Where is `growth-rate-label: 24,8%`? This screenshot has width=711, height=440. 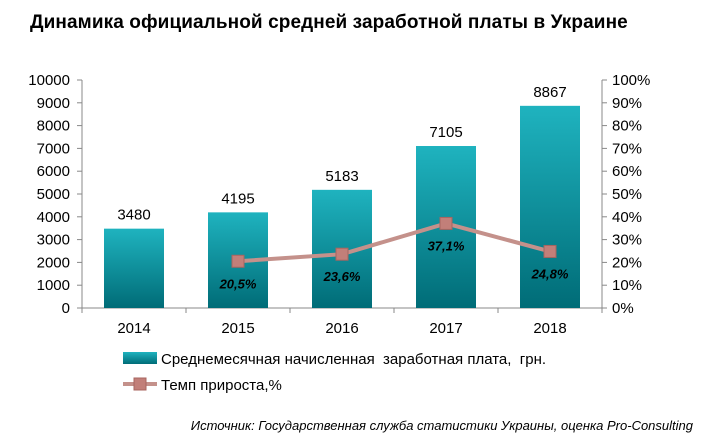 growth-rate-label: 24,8% is located at coordinates (550, 273).